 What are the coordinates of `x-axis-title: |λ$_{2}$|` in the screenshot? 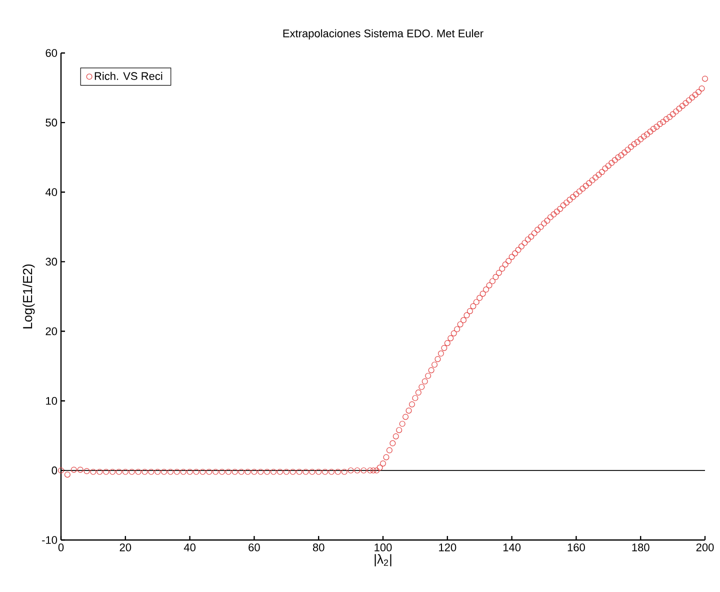 It's located at (383, 560).